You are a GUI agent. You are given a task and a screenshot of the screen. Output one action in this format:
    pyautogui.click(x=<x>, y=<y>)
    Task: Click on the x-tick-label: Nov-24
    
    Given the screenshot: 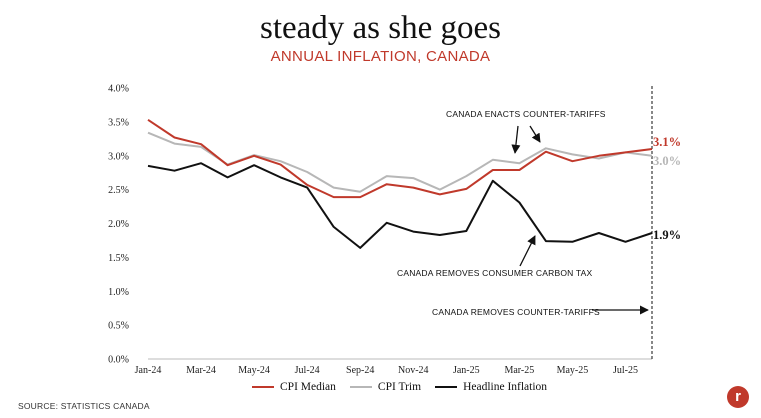 What is the action you would take?
    pyautogui.click(x=413, y=370)
    